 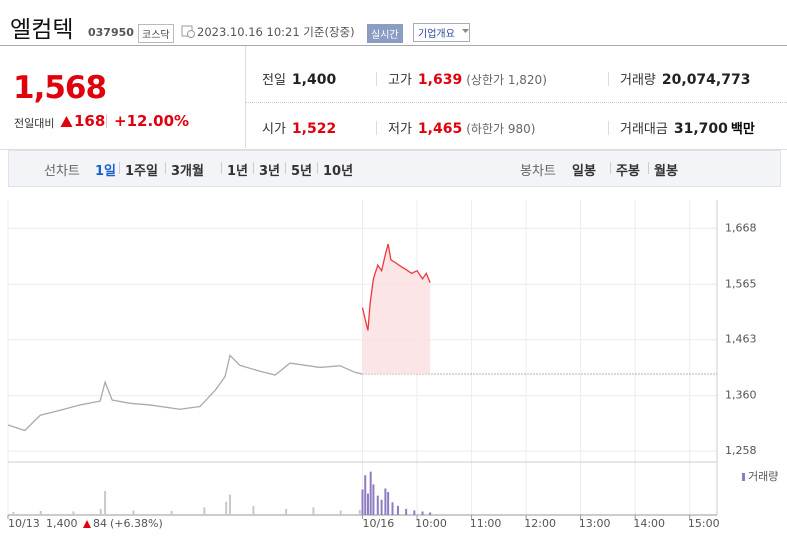 What do you see at coordinates (379, 523) in the screenshot?
I see `x-tick-label: 10/16` at bounding box center [379, 523].